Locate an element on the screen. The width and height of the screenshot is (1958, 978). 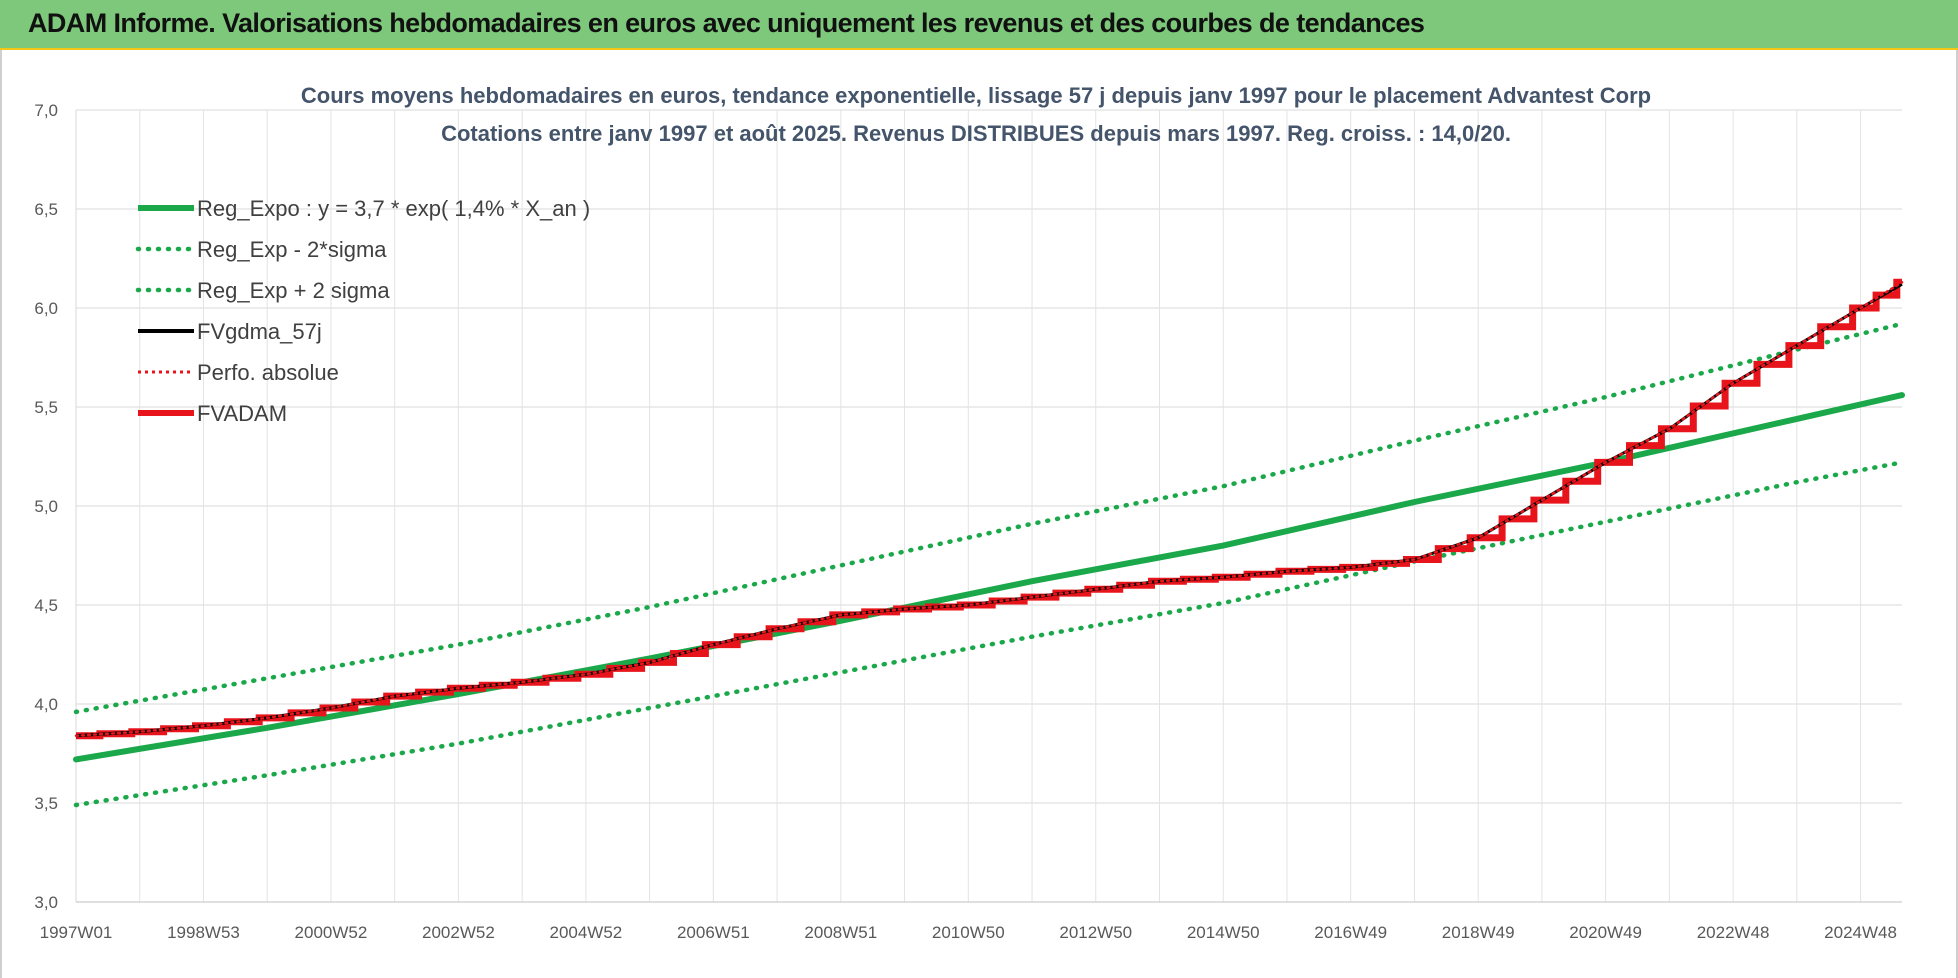
x-tick-label: 1998W53 is located at coordinates (203, 932).